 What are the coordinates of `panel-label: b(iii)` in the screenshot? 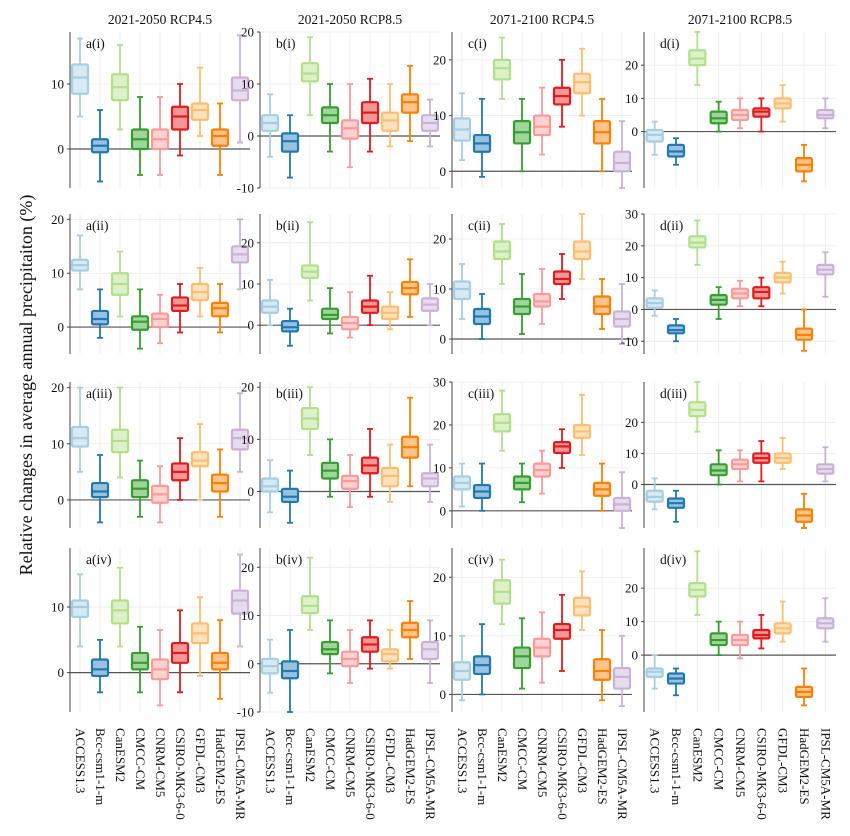 It's located at (289, 393).